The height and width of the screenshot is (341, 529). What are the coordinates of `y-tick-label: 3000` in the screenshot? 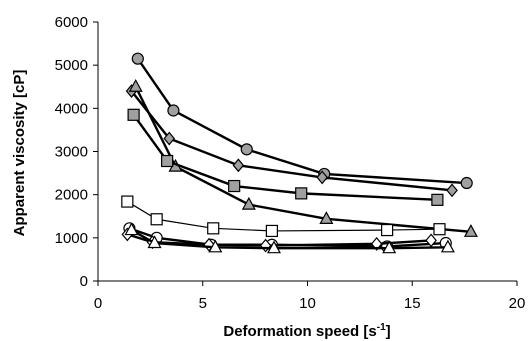 It's located at (71, 152).